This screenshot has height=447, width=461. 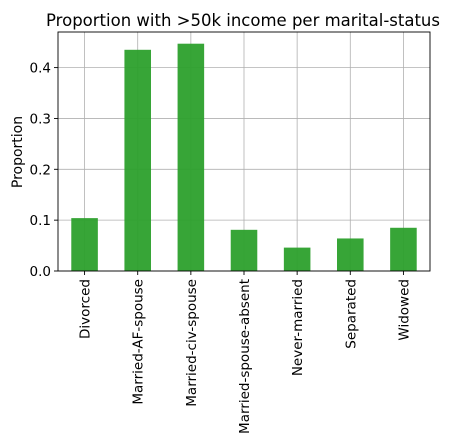 What do you see at coordinates (18, 152) in the screenshot?
I see `y-axis-label: Proportion` at bounding box center [18, 152].